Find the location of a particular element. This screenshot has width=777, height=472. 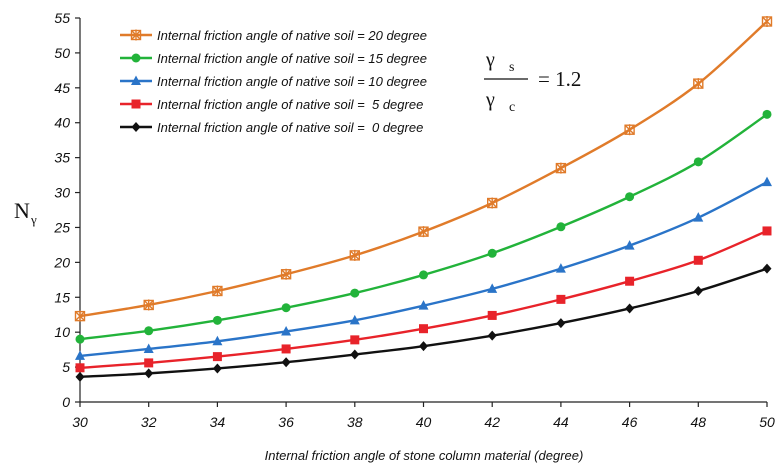

ratio-value: = 1.2 is located at coordinates (559, 79).